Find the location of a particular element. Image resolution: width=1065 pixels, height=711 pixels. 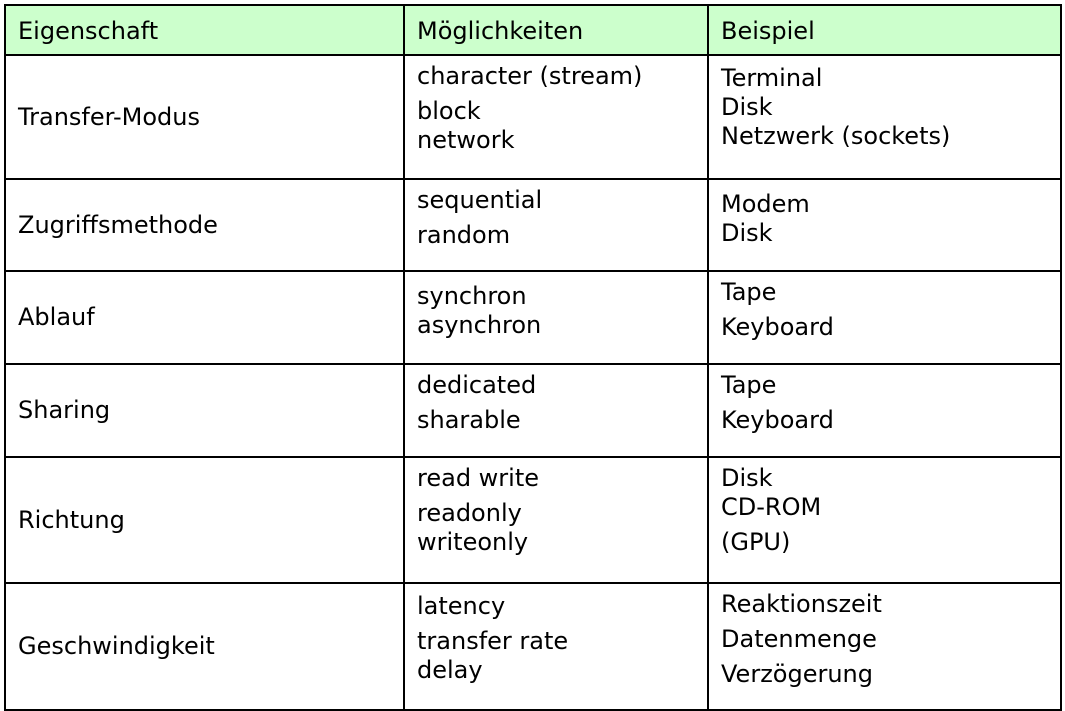

property-cell: Ablauf is located at coordinates (204, 317).